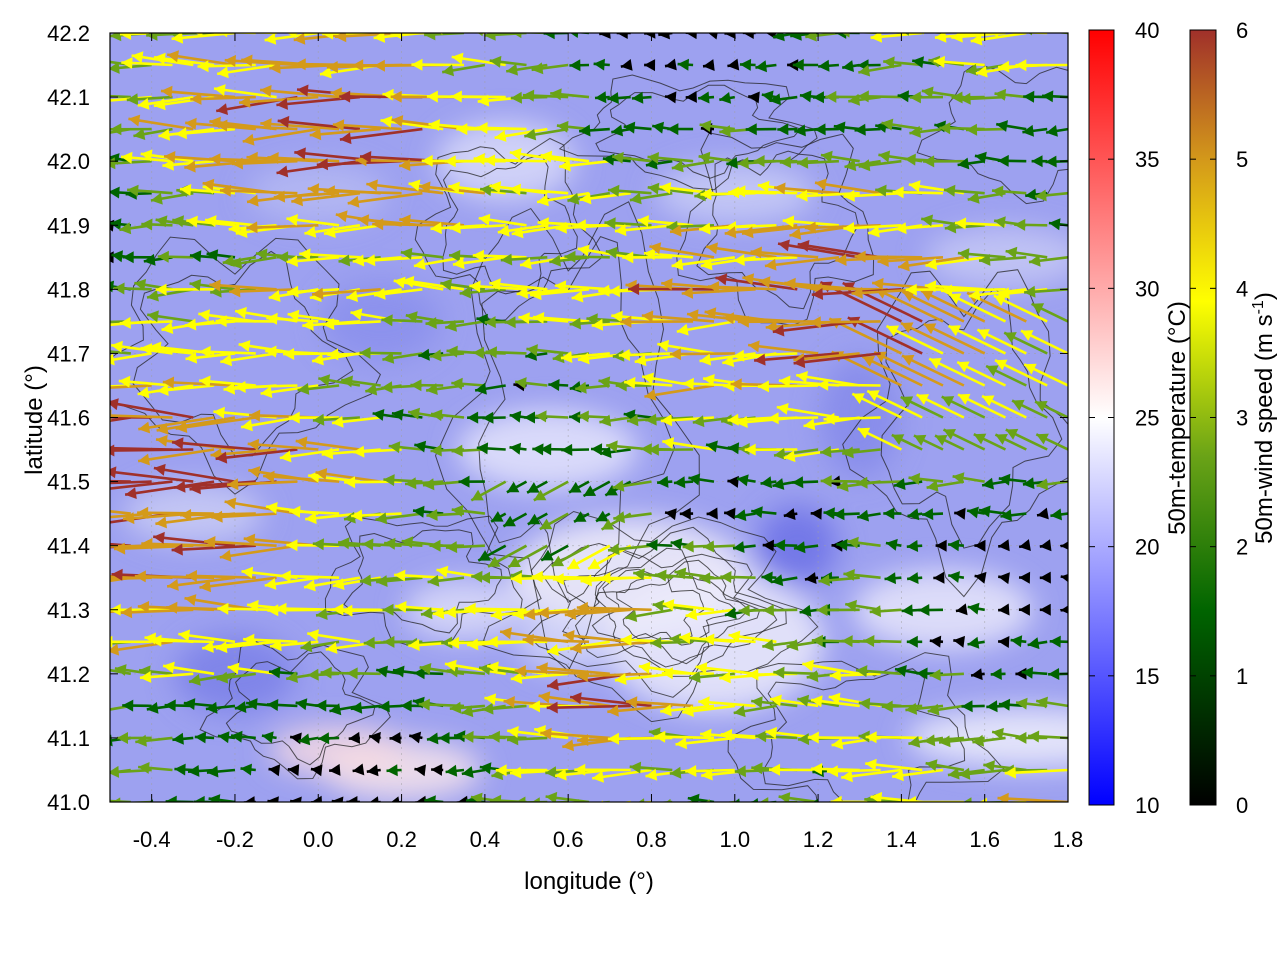 This screenshot has width=1280, height=960. I want to click on x-axis-title: longitude (°), so click(589, 881).